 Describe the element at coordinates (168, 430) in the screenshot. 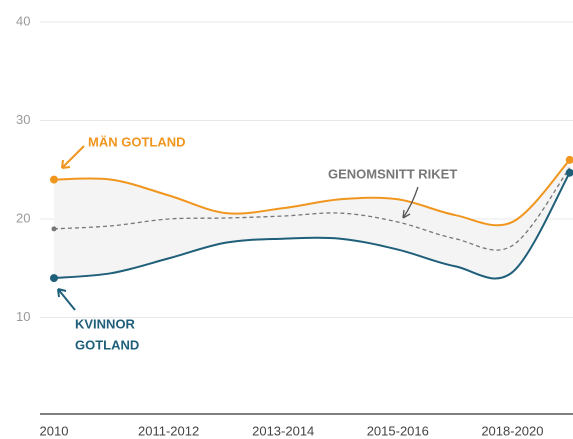

I see `x-tick-label: 2011-2012` at that location.